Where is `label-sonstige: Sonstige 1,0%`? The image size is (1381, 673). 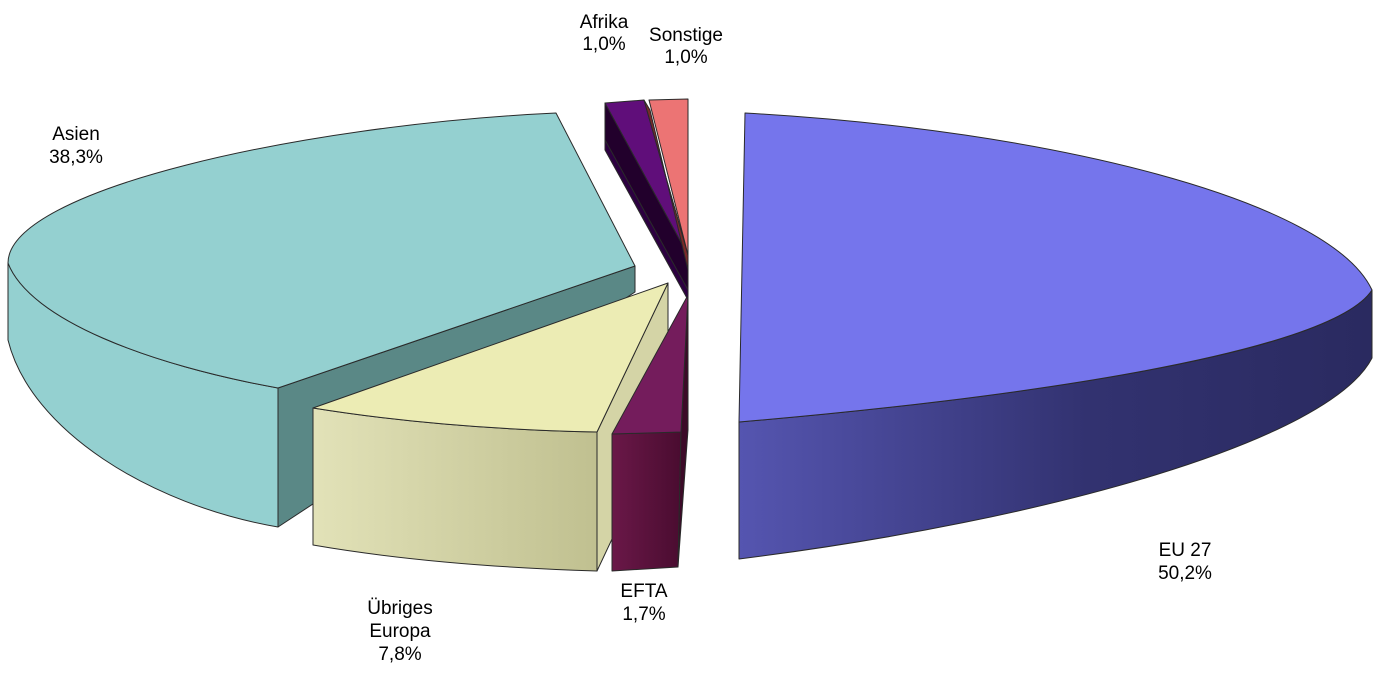 label-sonstige: Sonstige 1,0% is located at coordinates (686, 46).